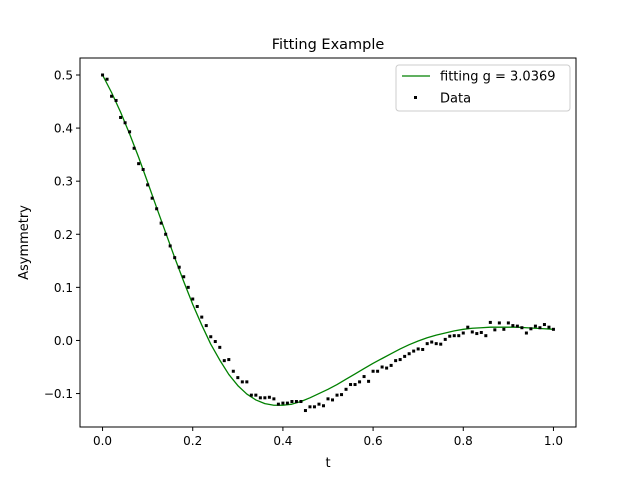  What do you see at coordinates (192, 441) in the screenshot?
I see `x-tick-label: 0.2` at bounding box center [192, 441].